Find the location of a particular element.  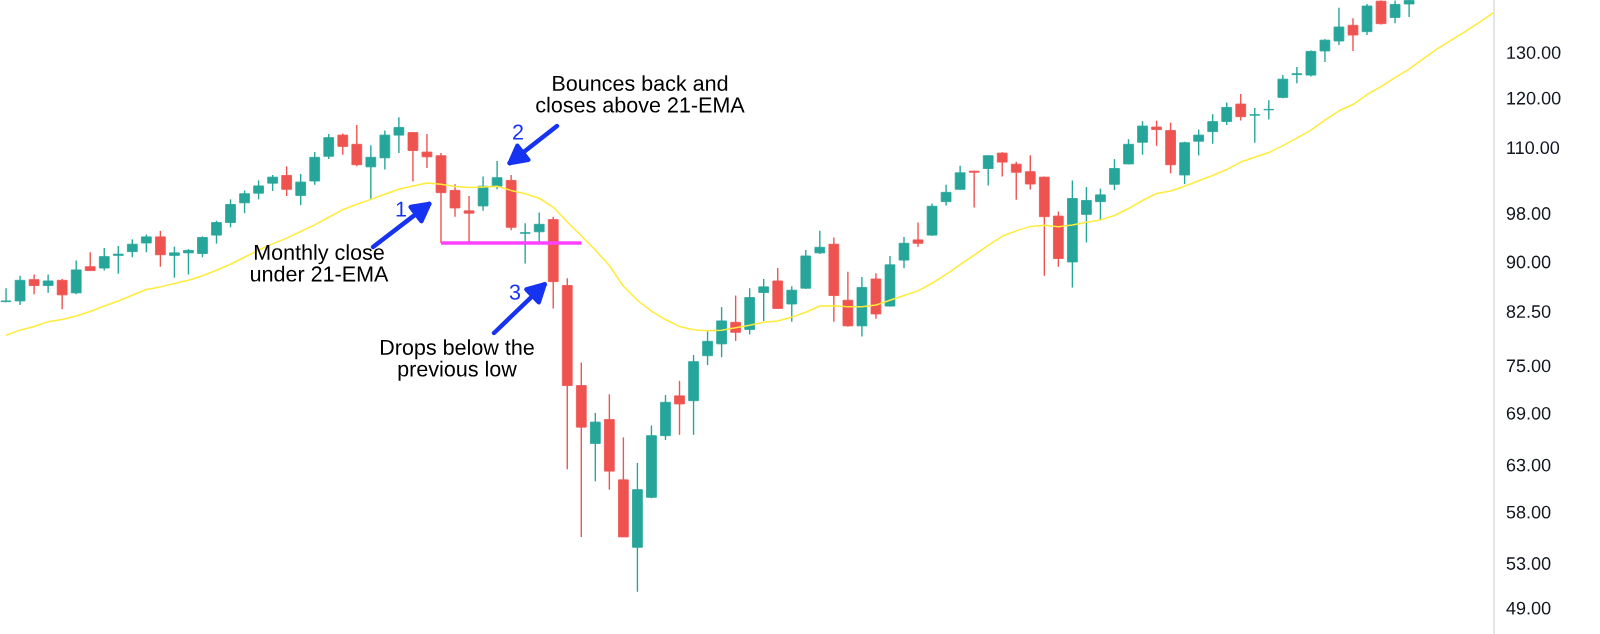

y-tick-label: 49.00 is located at coordinates (1528, 608).